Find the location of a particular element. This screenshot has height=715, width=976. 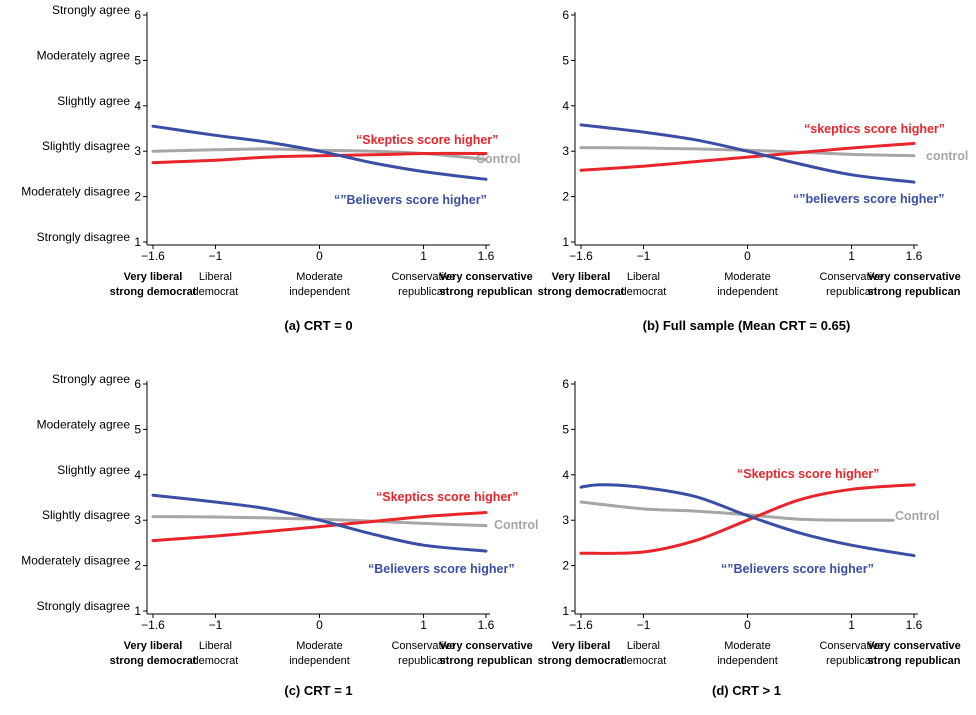

series-label-believers: “Believers score higher” is located at coordinates (441, 569).